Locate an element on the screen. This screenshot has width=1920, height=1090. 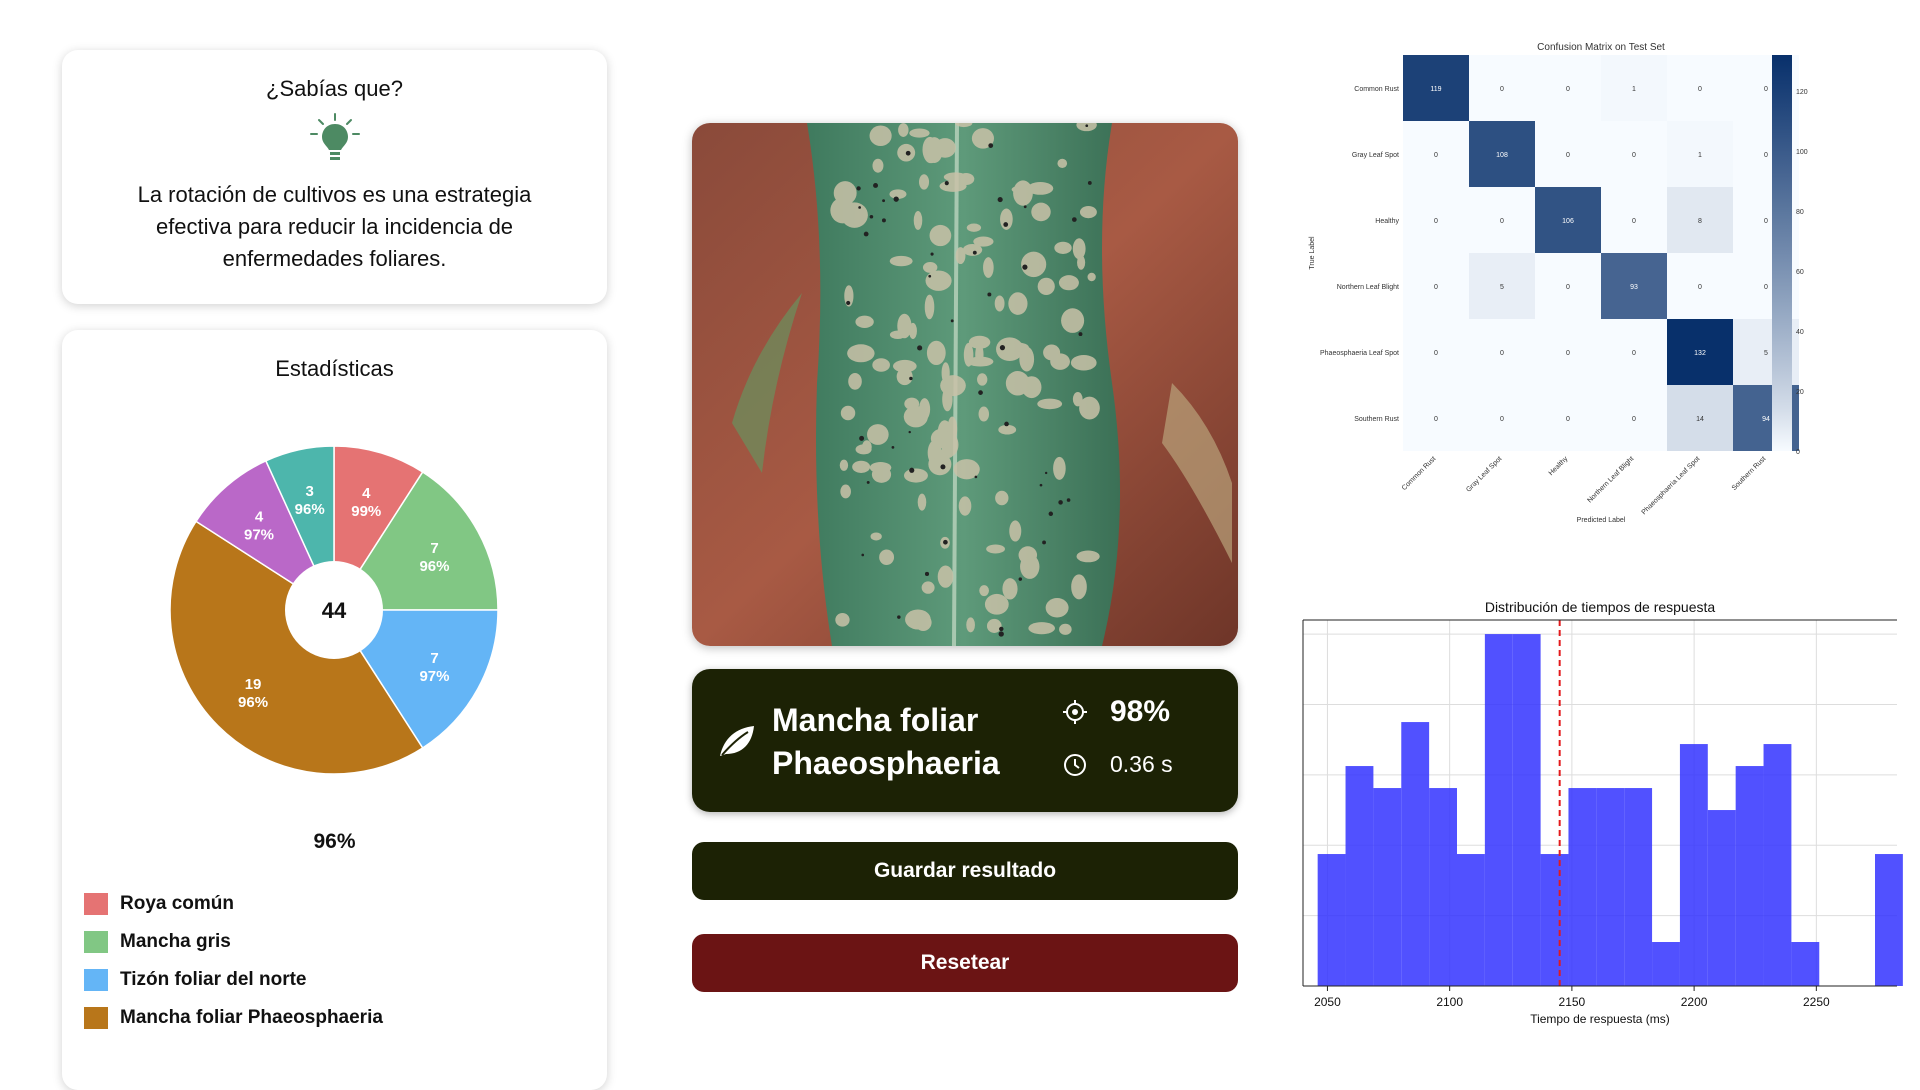
hist-xtick: 2150 is located at coordinates (1572, 1002).